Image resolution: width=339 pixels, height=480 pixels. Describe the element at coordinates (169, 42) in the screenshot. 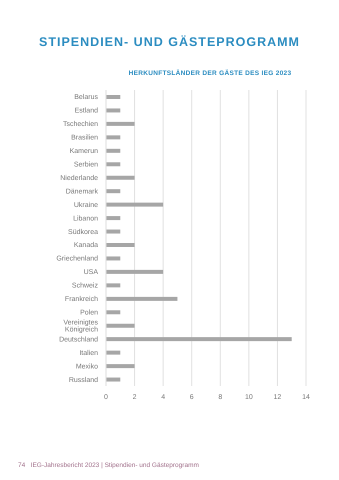

I see `chart-title: STIPENDIEN- UND GÄSTEPROGRAMM` at that location.